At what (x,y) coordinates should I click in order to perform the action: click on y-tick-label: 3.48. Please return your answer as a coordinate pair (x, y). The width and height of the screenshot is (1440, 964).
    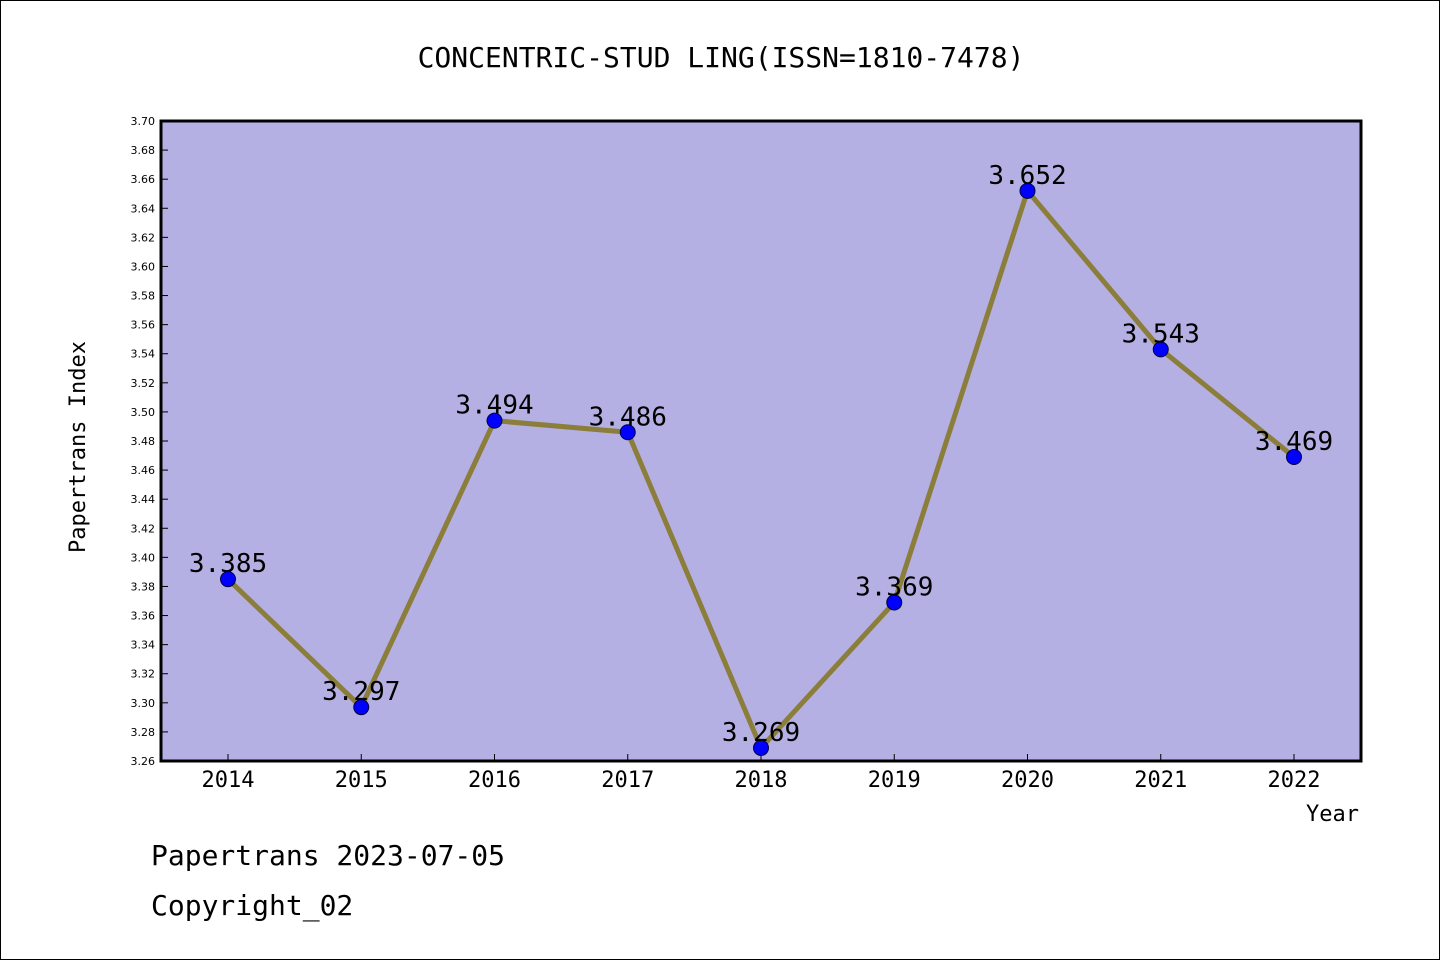
    Looking at the image, I should click on (143, 441).